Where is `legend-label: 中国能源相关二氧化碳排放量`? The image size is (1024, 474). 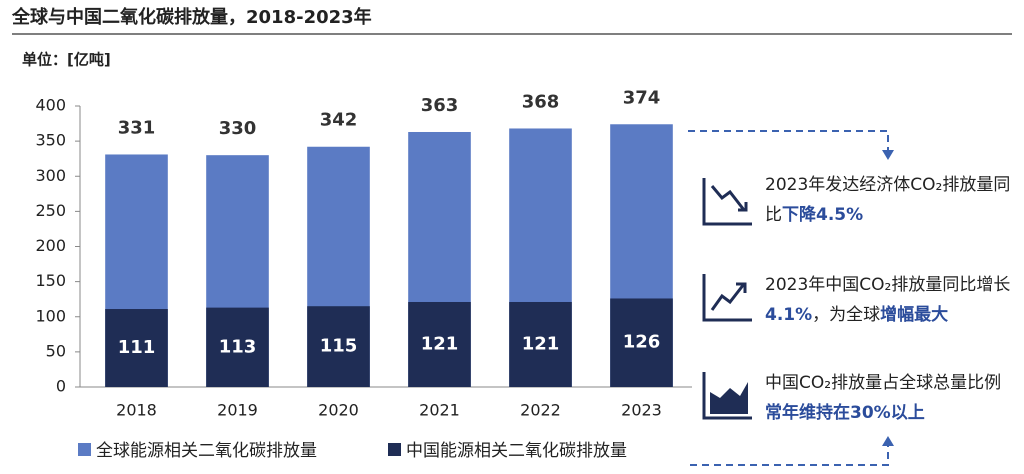
legend-label: 中国能源相关二氧化碳排放量 is located at coordinates (516, 451).